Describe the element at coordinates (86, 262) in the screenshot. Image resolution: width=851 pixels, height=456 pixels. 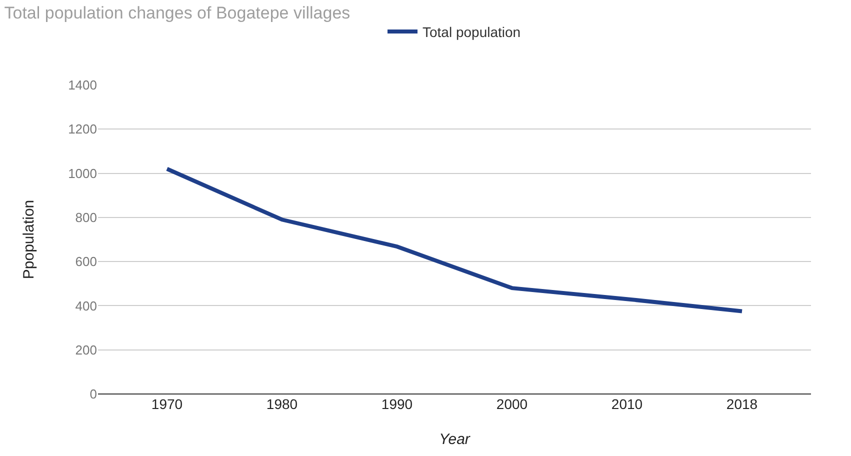
I see `y-tick-label: 600` at that location.